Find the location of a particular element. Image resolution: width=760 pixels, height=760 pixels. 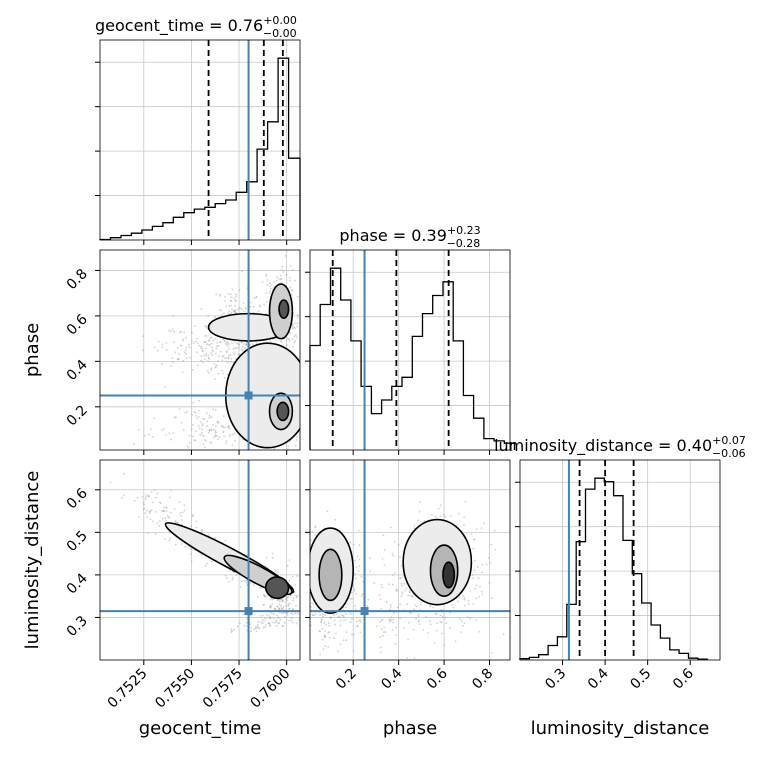

title-main: luminosity_distance = 0.40 is located at coordinates (603, 446).